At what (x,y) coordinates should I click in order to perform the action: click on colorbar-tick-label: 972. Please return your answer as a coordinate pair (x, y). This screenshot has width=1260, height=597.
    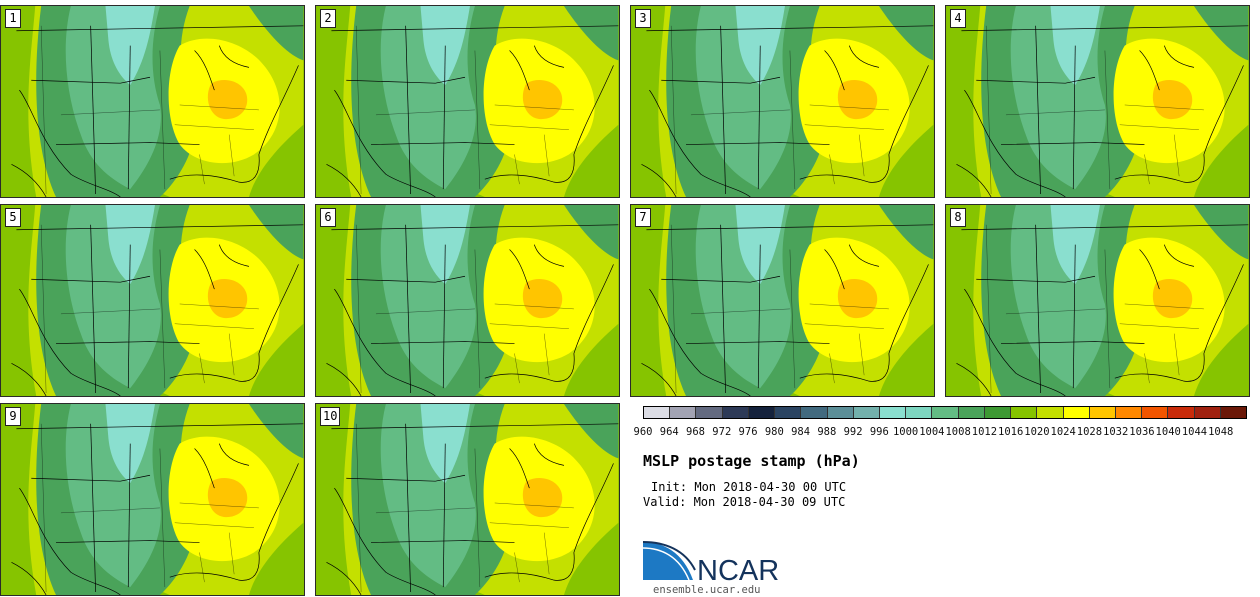
    Looking at the image, I should click on (722, 432).